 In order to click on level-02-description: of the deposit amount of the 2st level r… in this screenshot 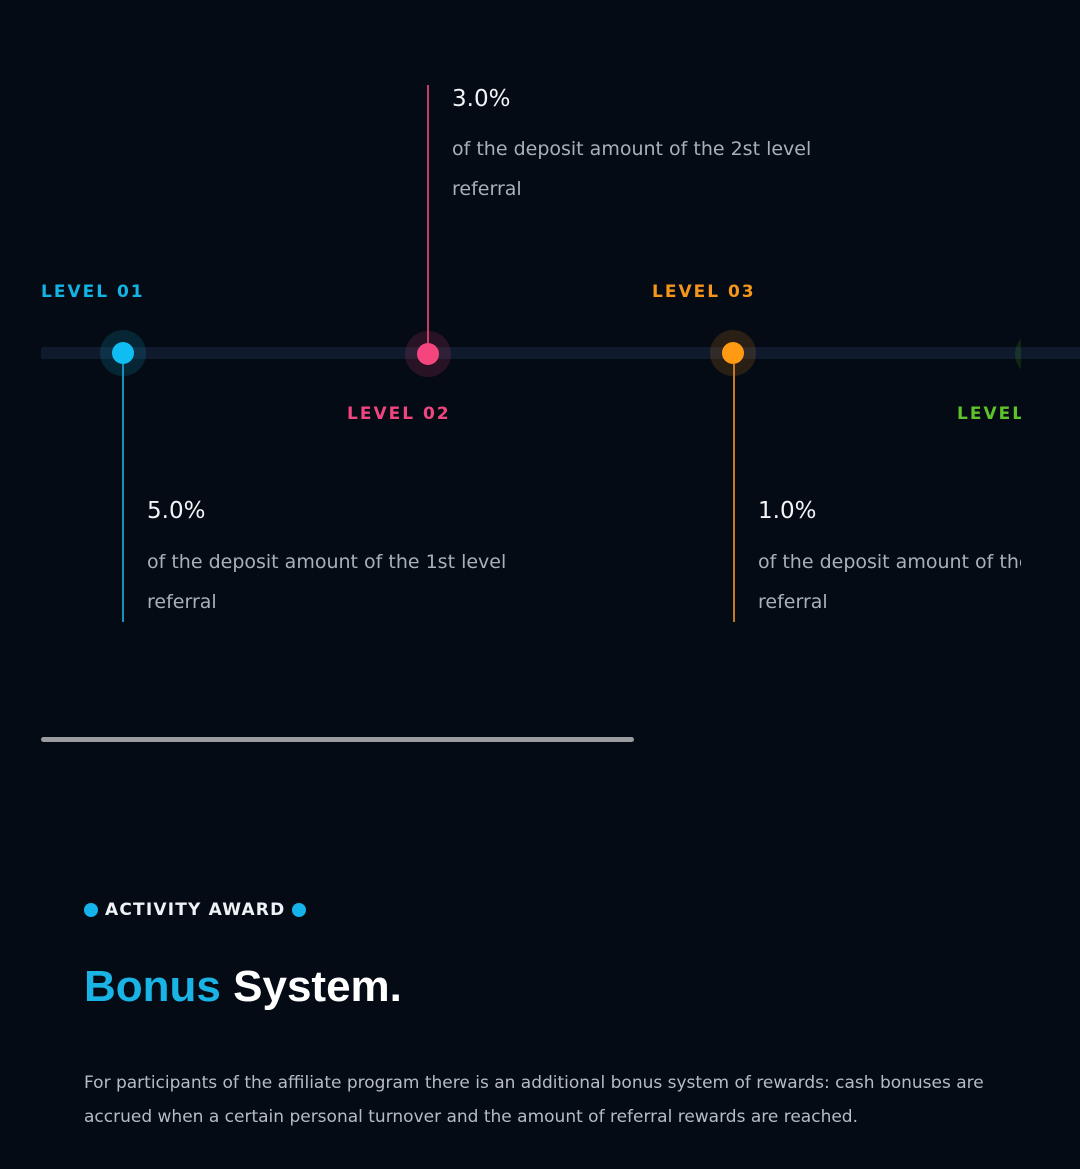, I will do `click(632, 169)`.